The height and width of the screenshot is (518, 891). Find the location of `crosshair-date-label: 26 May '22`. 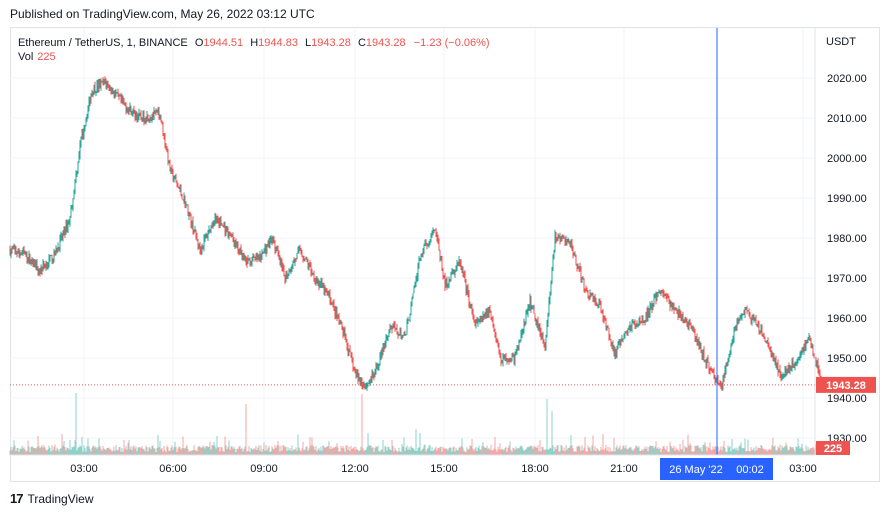

crosshair-date-label: 26 May '22 is located at coordinates (695, 470).